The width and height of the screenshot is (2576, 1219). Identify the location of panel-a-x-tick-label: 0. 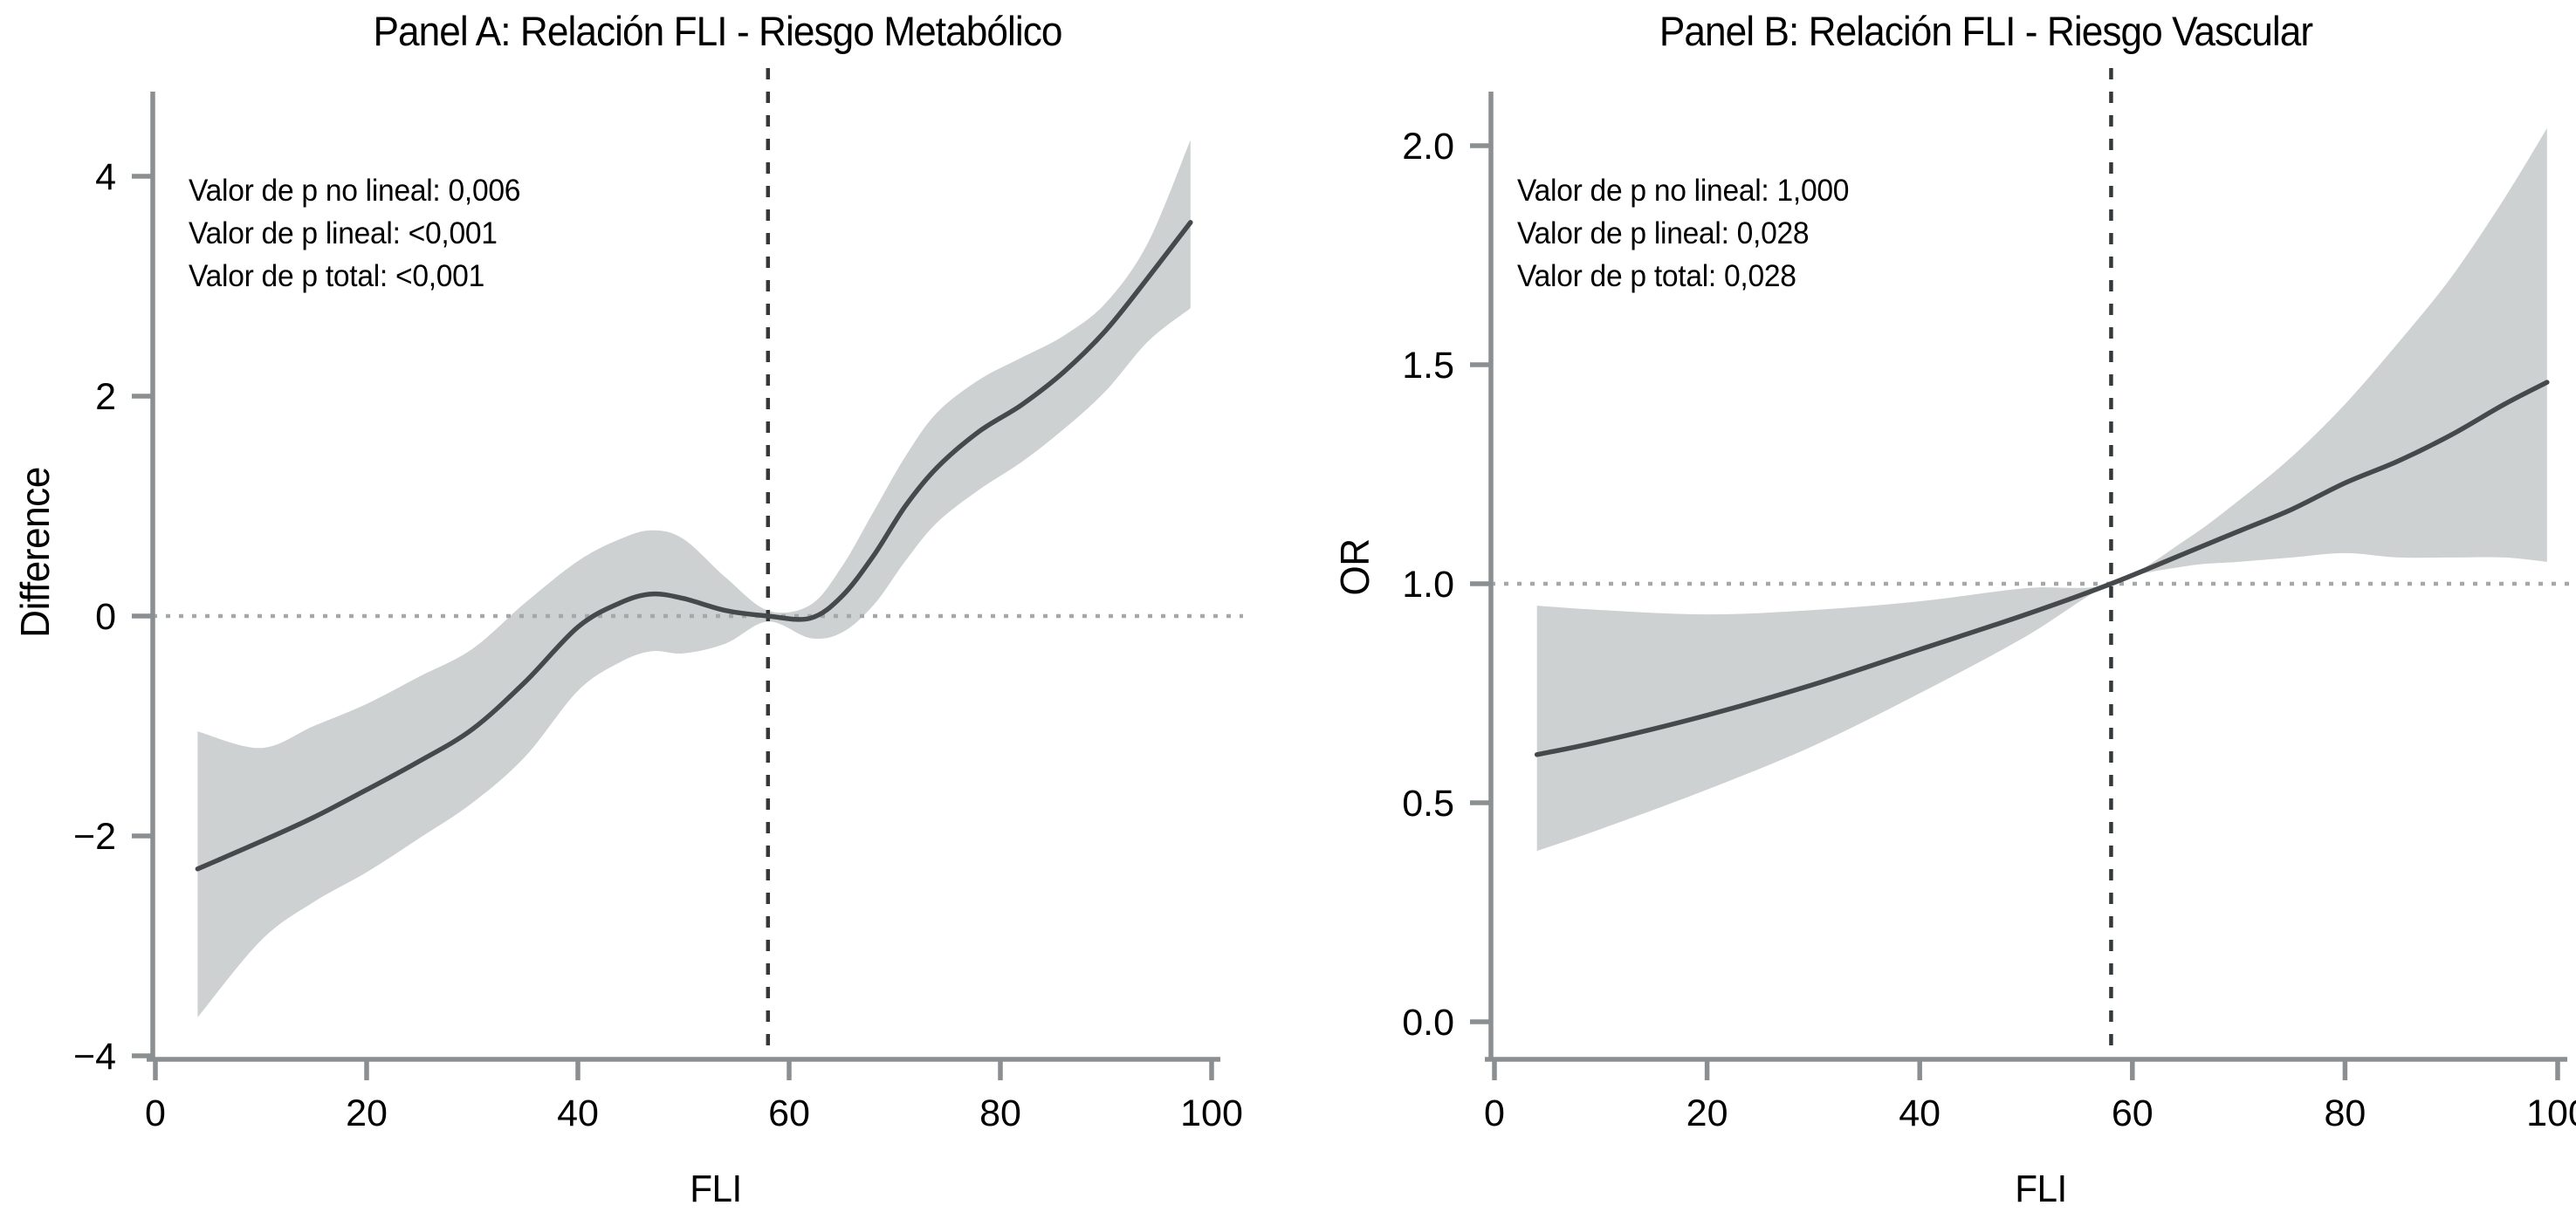
(156, 1113).